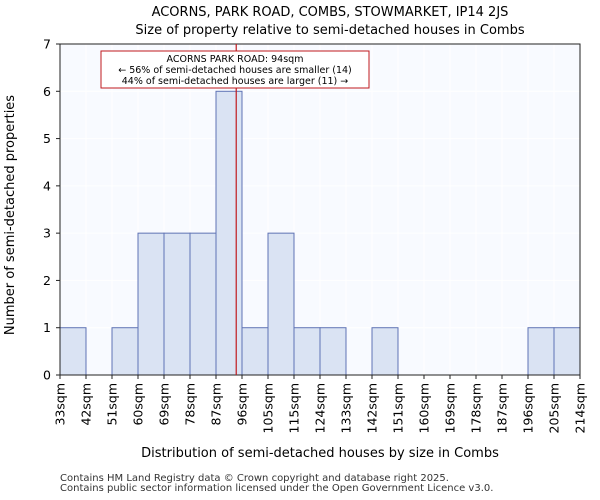  What do you see at coordinates (502, 408) in the screenshot?
I see `x-tick-label: 187sqm` at bounding box center [502, 408].